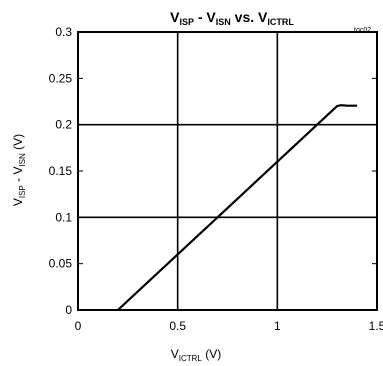 The width and height of the screenshot is (383, 366). I want to click on y-tick-label: 0.05, so click(61, 264).